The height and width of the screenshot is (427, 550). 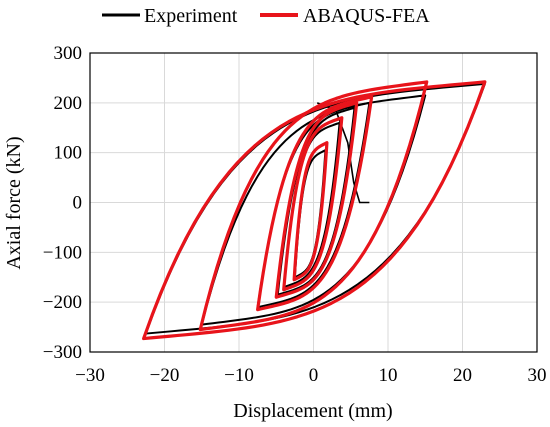 What do you see at coordinates (68, 103) in the screenshot?
I see `y-tick-label: 200` at bounding box center [68, 103].